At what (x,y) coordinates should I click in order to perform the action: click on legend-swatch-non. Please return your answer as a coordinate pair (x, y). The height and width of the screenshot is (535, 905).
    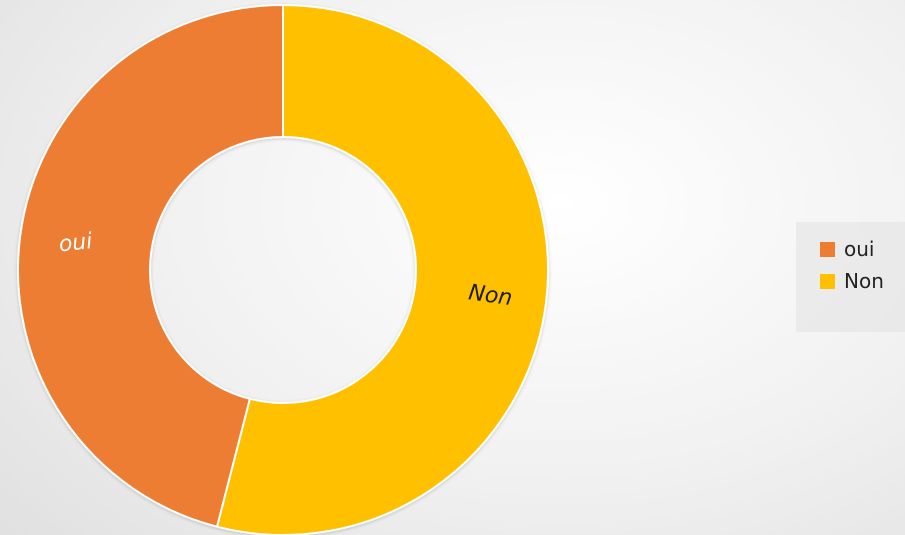
    Looking at the image, I should click on (827, 281).